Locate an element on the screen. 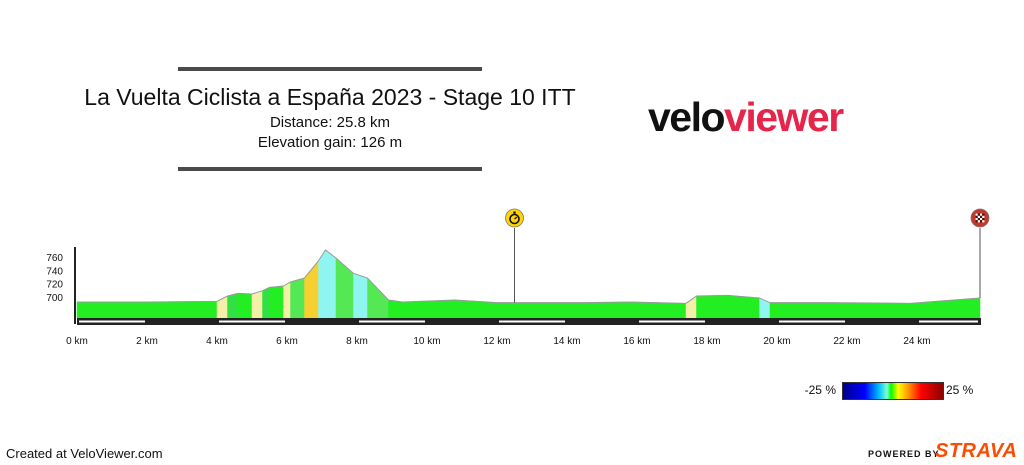 This screenshot has height=465, width=1024. powered-by-label: POWERED BY is located at coordinates (904, 454).